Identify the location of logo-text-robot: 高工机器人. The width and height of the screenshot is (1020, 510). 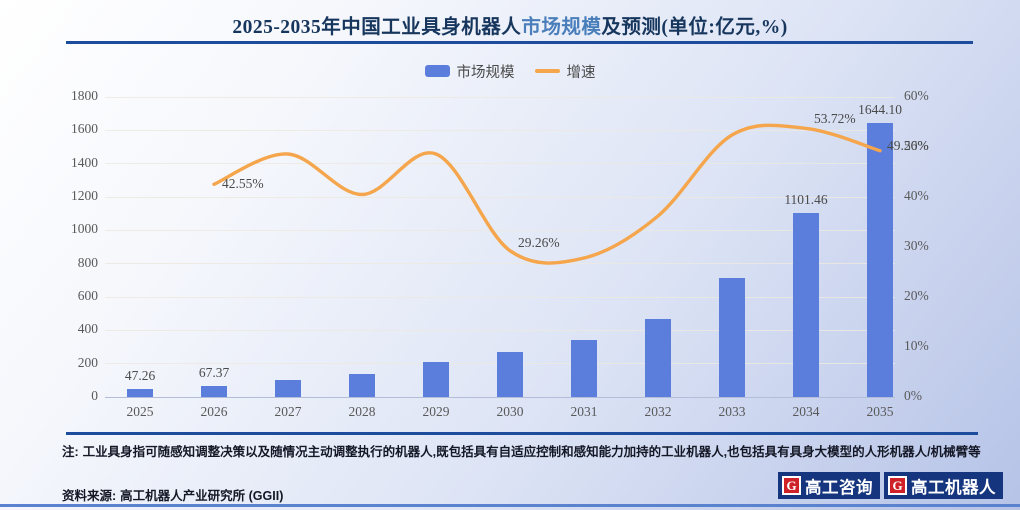
(953, 487).